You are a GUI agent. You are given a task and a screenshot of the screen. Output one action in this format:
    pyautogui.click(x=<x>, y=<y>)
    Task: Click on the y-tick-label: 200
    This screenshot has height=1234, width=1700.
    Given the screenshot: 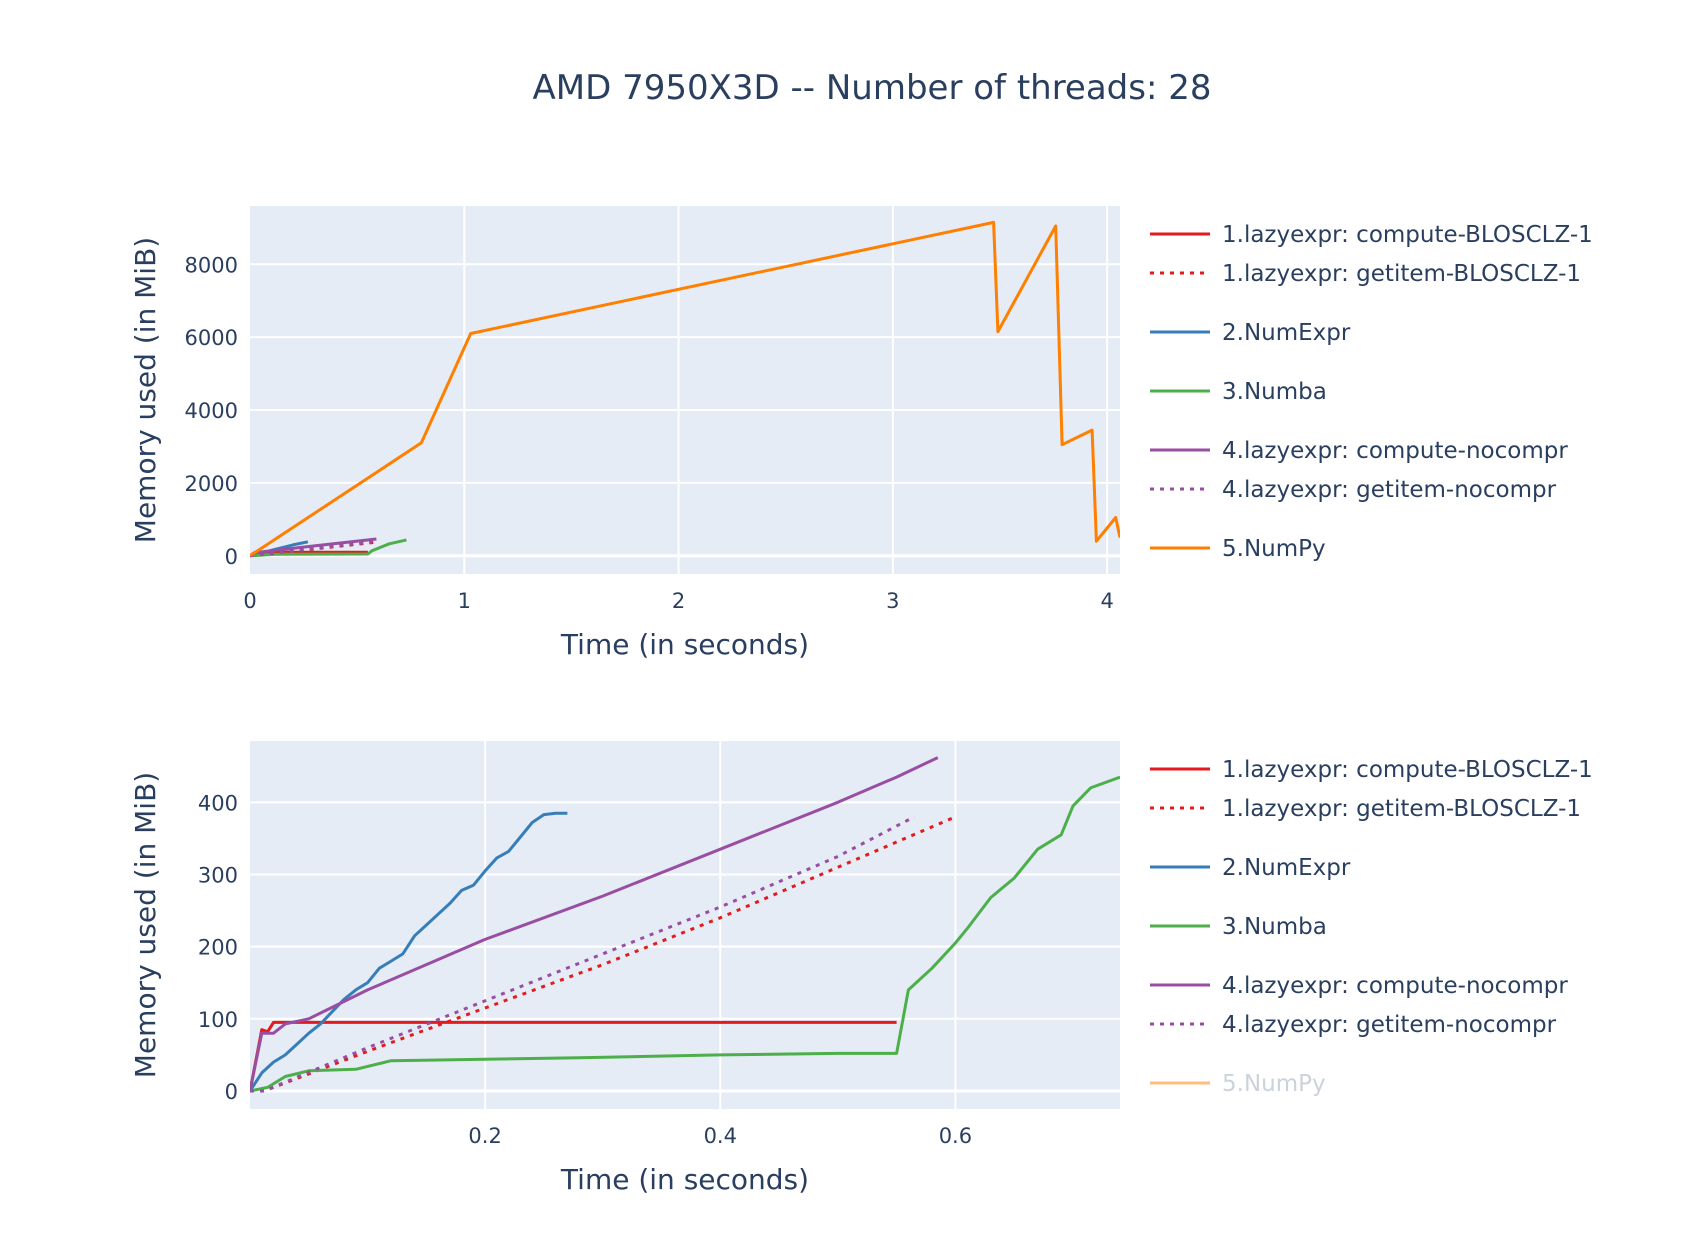 What is the action you would take?
    pyautogui.click(x=218, y=948)
    